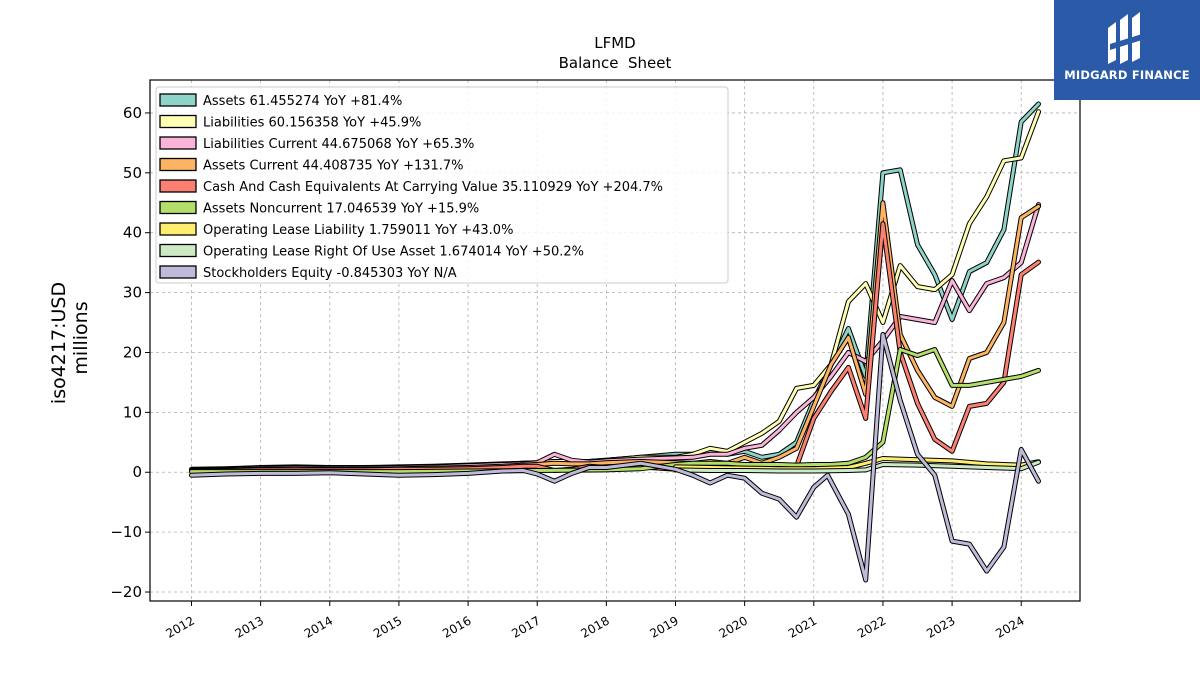  What do you see at coordinates (940, 626) in the screenshot?
I see `x-tick-label: 2023` at bounding box center [940, 626].